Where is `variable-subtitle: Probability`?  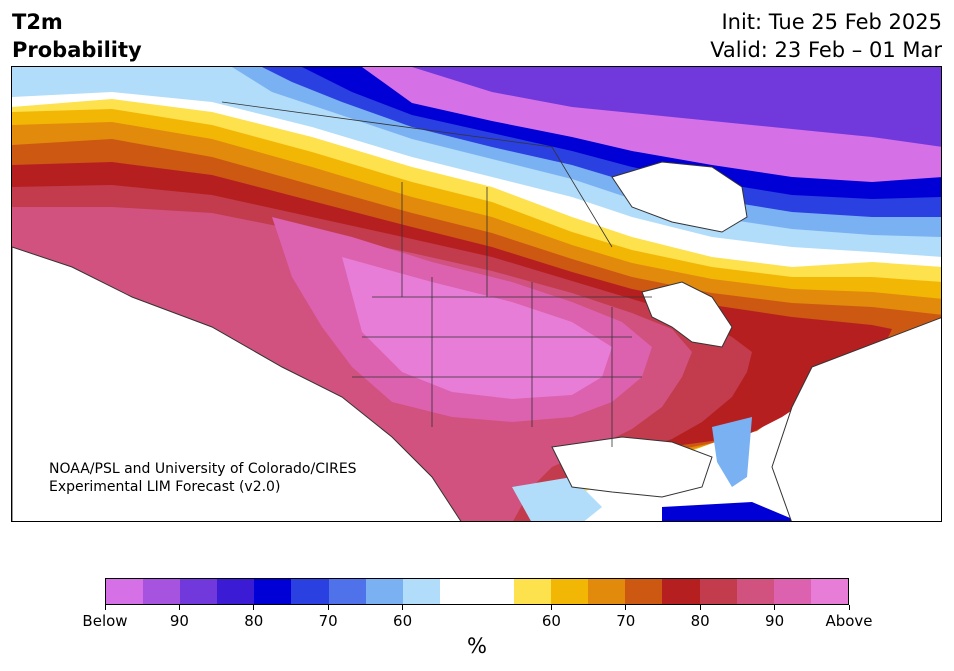 variable-subtitle: Probability is located at coordinates (77, 50).